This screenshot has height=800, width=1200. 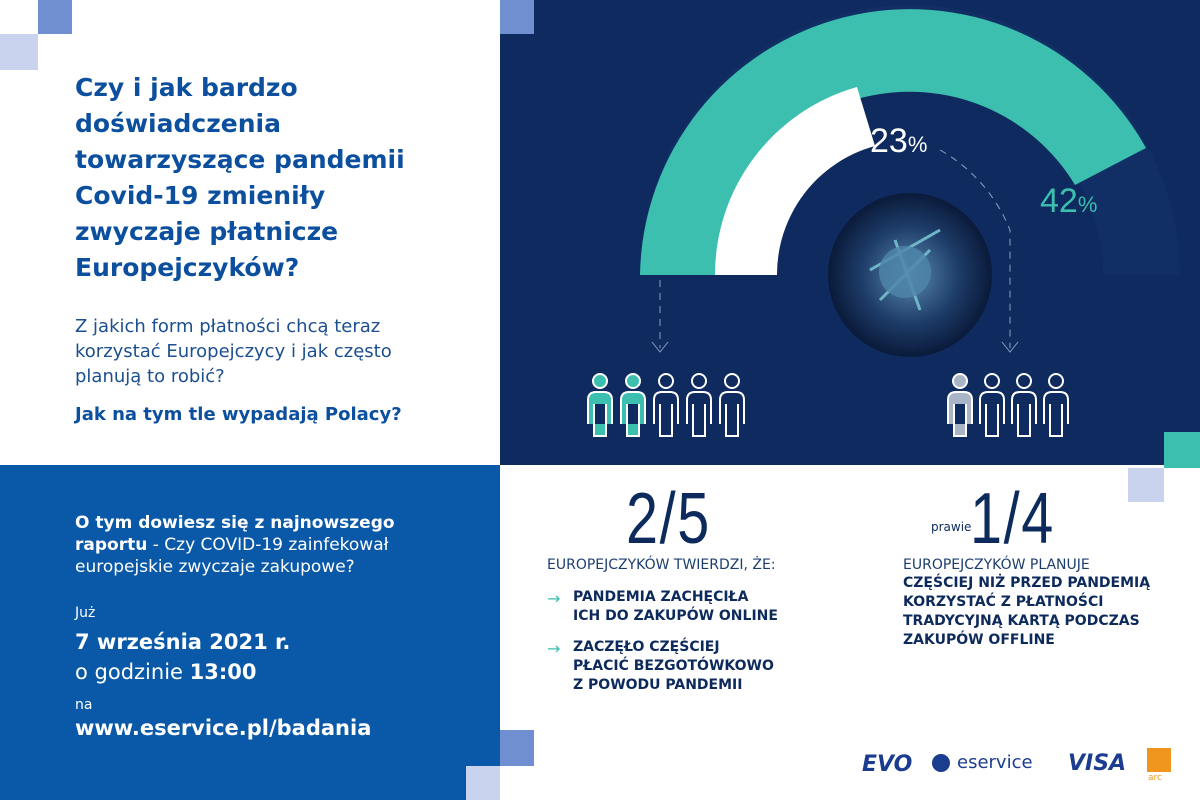 I want to click on subtitle-line: planują to robić?, so click(x=150, y=376).